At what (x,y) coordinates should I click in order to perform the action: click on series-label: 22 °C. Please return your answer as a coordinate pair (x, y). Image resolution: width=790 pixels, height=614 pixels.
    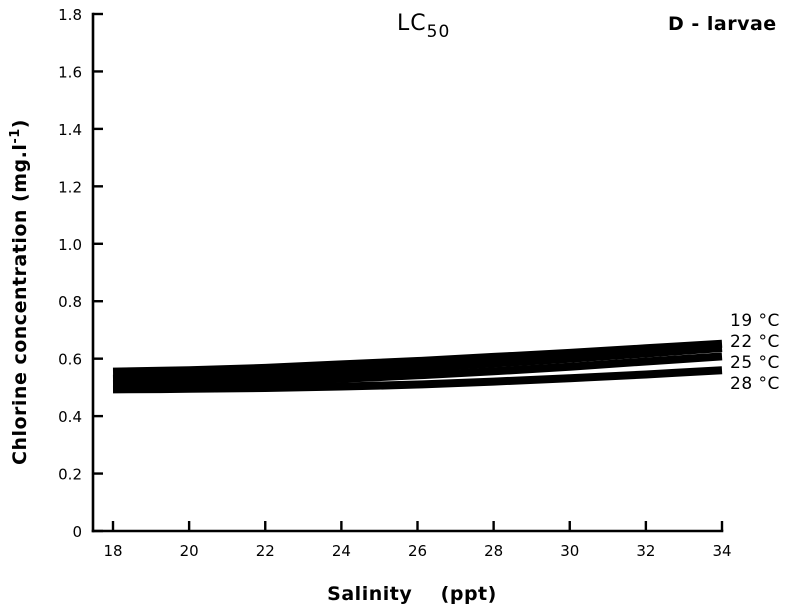
    Looking at the image, I should click on (755, 342).